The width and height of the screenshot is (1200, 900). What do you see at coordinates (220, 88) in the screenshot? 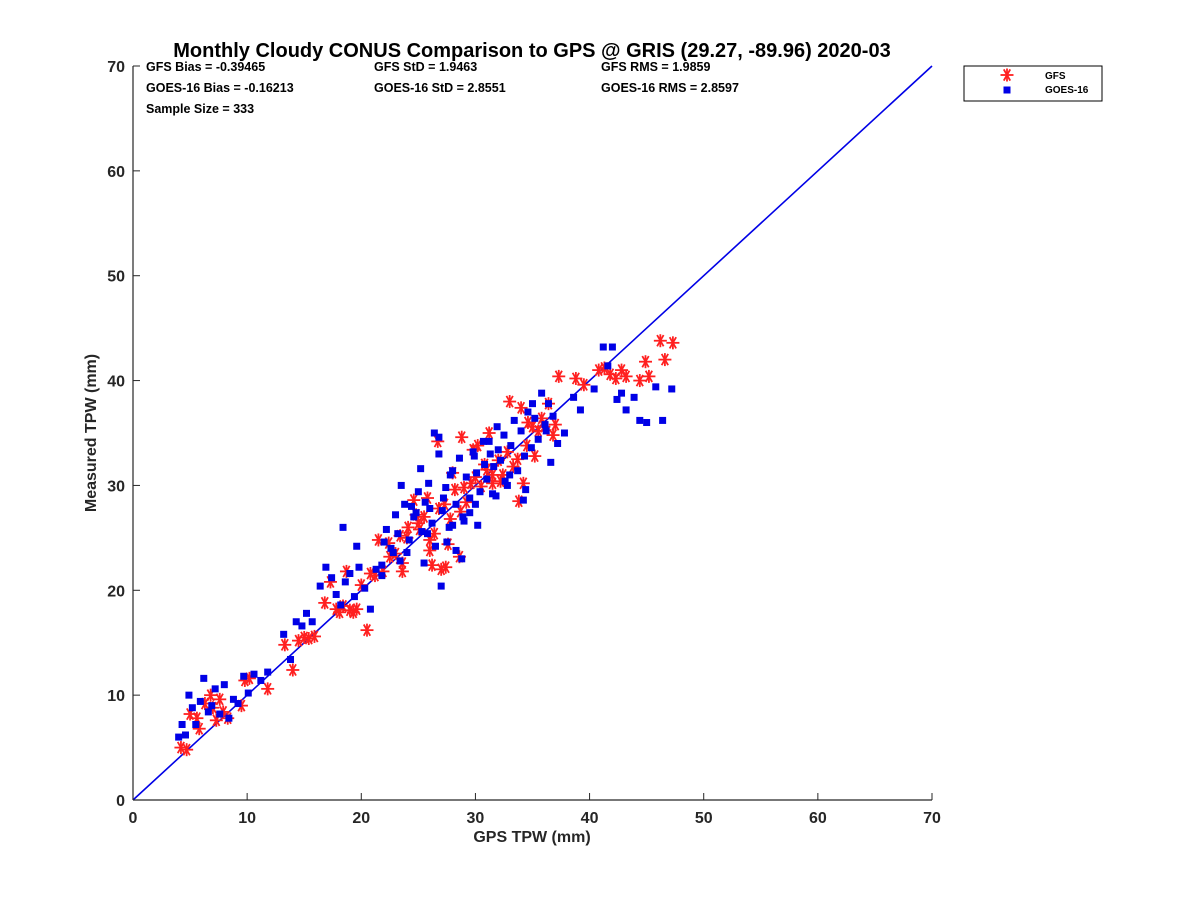
I see `stat-goes16-bias: GOES-16 Bias = -0.16213` at bounding box center [220, 88].